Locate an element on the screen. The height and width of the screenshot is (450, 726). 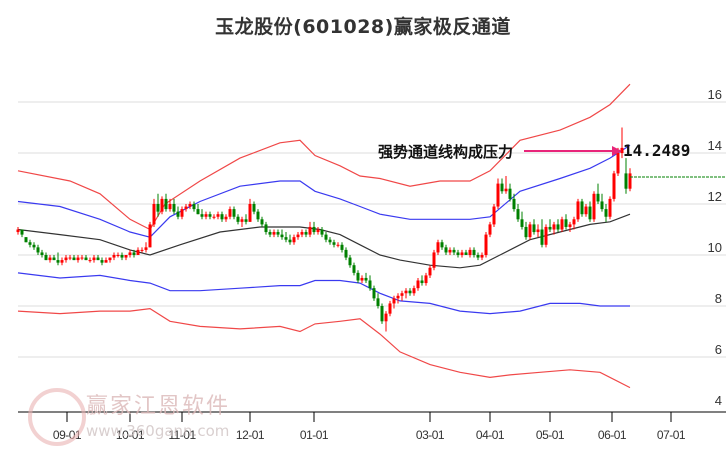
x-tick-label: 03-01 is located at coordinates (430, 435).